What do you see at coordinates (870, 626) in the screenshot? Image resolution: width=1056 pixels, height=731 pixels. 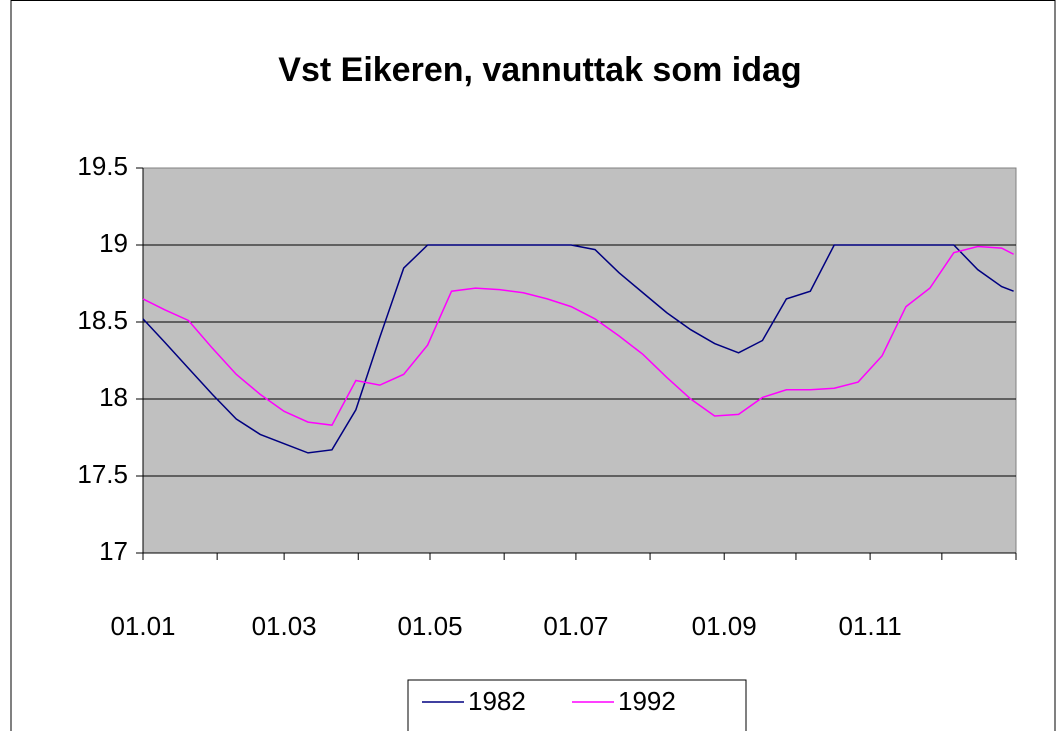 I see `x-tick-label: 01.11` at bounding box center [870, 626].